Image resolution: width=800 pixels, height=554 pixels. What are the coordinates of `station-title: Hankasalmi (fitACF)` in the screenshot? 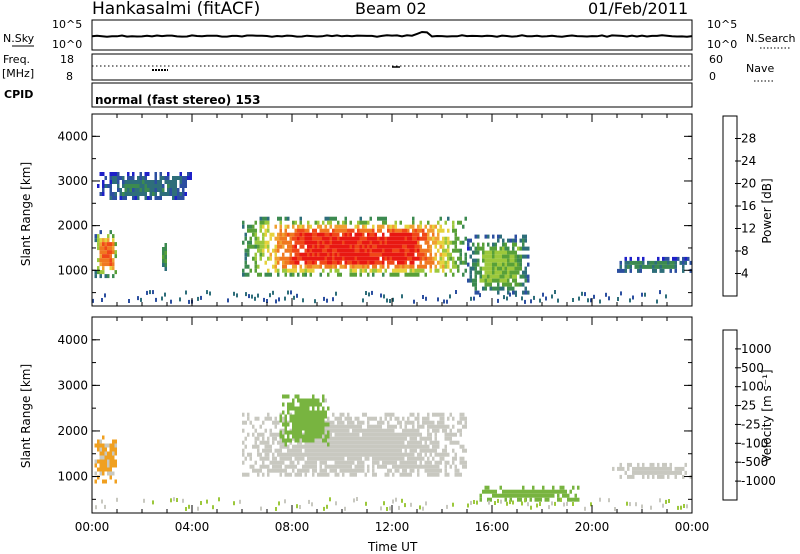 It's located at (176, 9).